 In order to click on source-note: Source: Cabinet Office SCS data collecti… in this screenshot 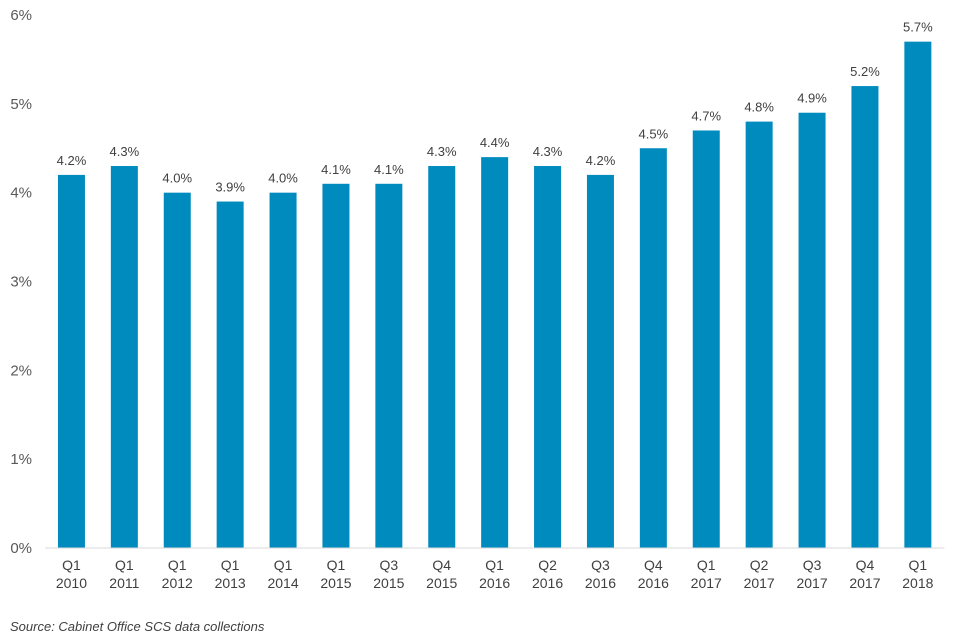, I will do `click(137, 626)`.